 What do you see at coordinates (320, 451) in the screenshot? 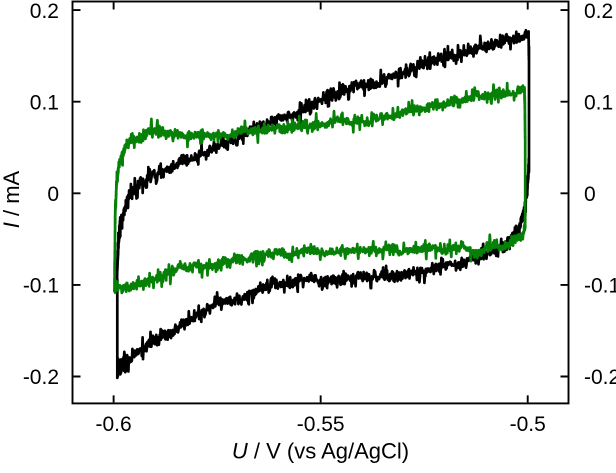
I see `svg-text: U / V (vs Ag/AgCl)` at bounding box center [320, 451].